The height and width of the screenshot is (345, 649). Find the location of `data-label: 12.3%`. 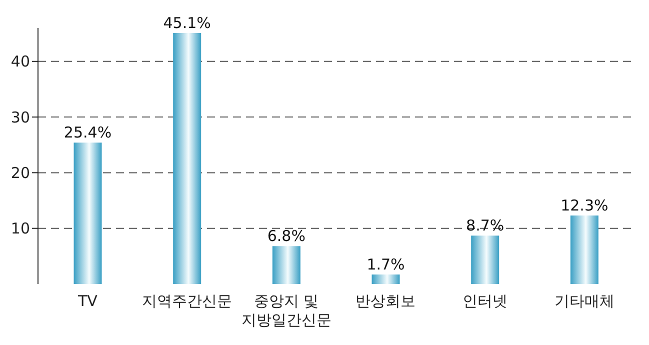

data-label: 12.3% is located at coordinates (584, 205).